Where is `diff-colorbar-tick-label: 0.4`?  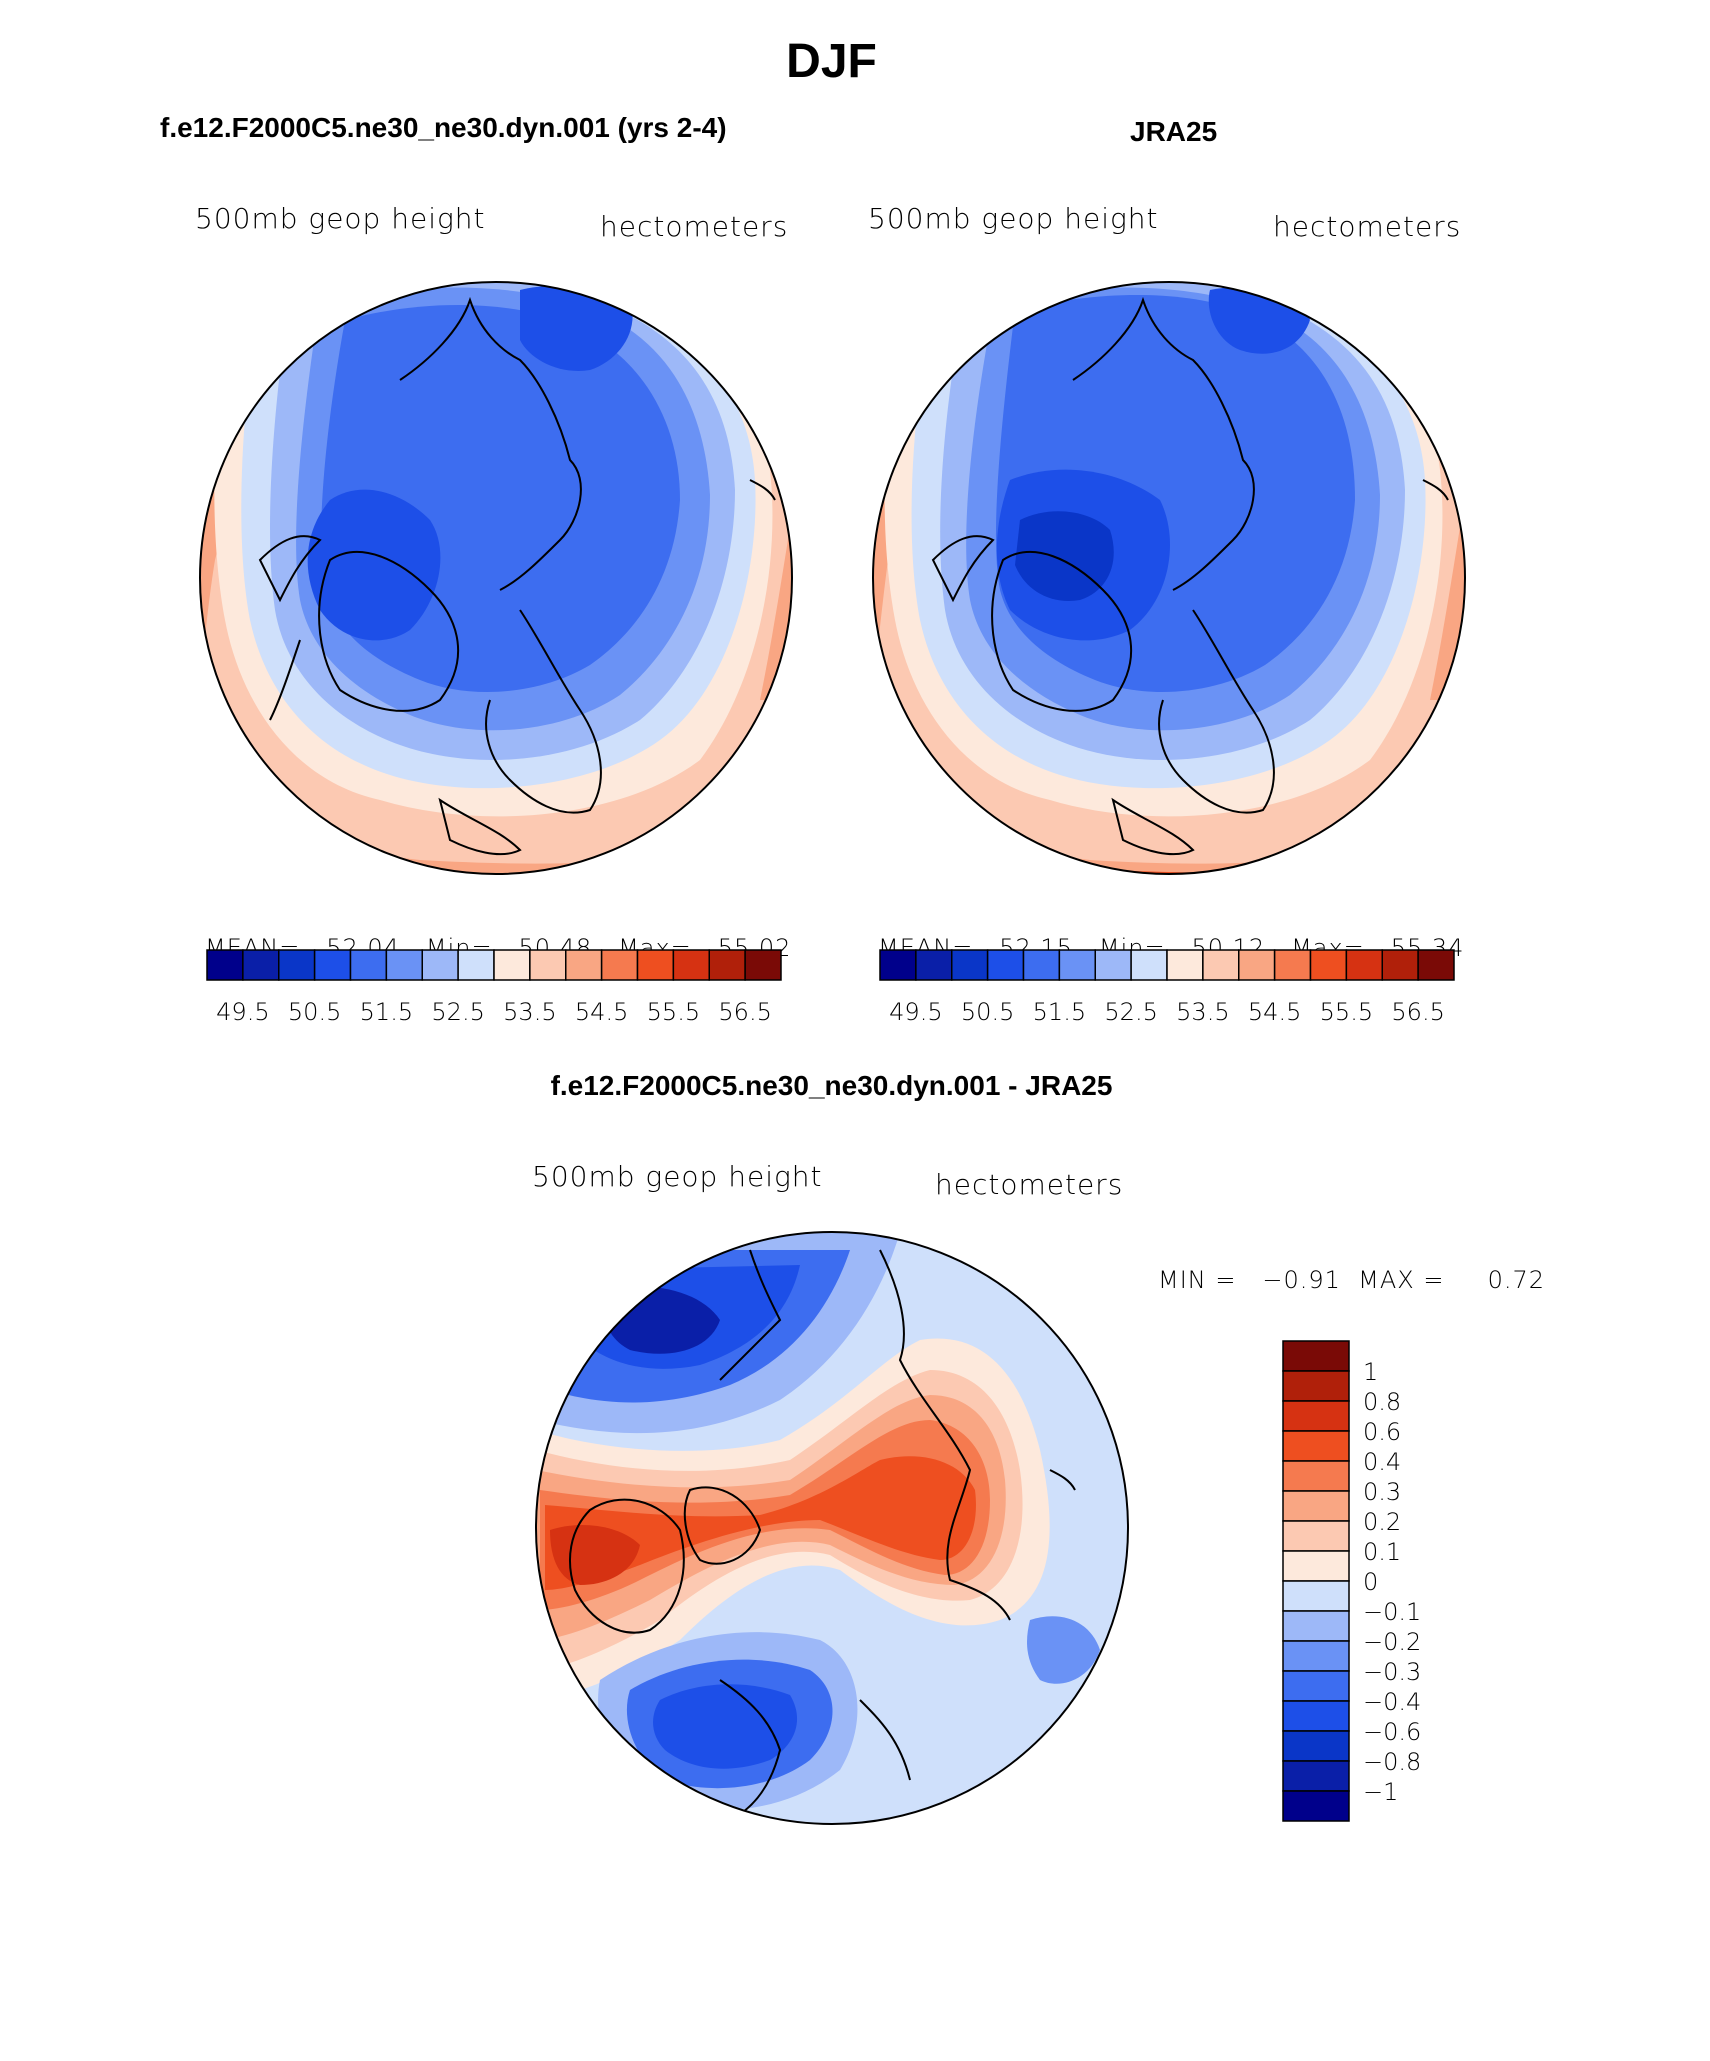
diff-colorbar-tick-label: 0.4 is located at coordinates (1382, 1462).